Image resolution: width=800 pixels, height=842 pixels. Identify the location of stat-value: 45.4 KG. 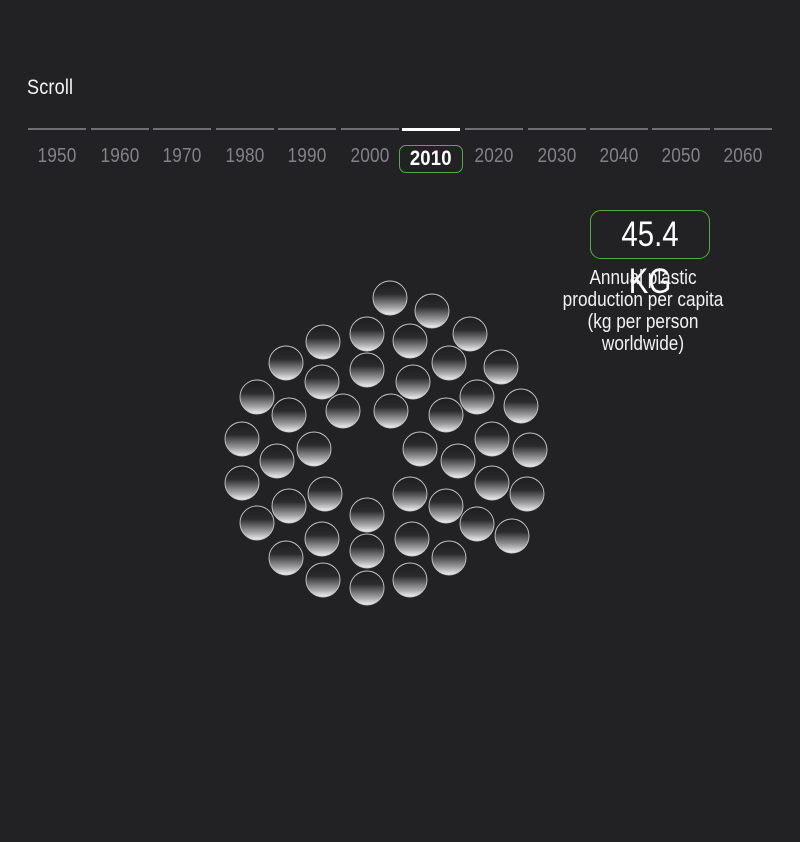
(650, 258).